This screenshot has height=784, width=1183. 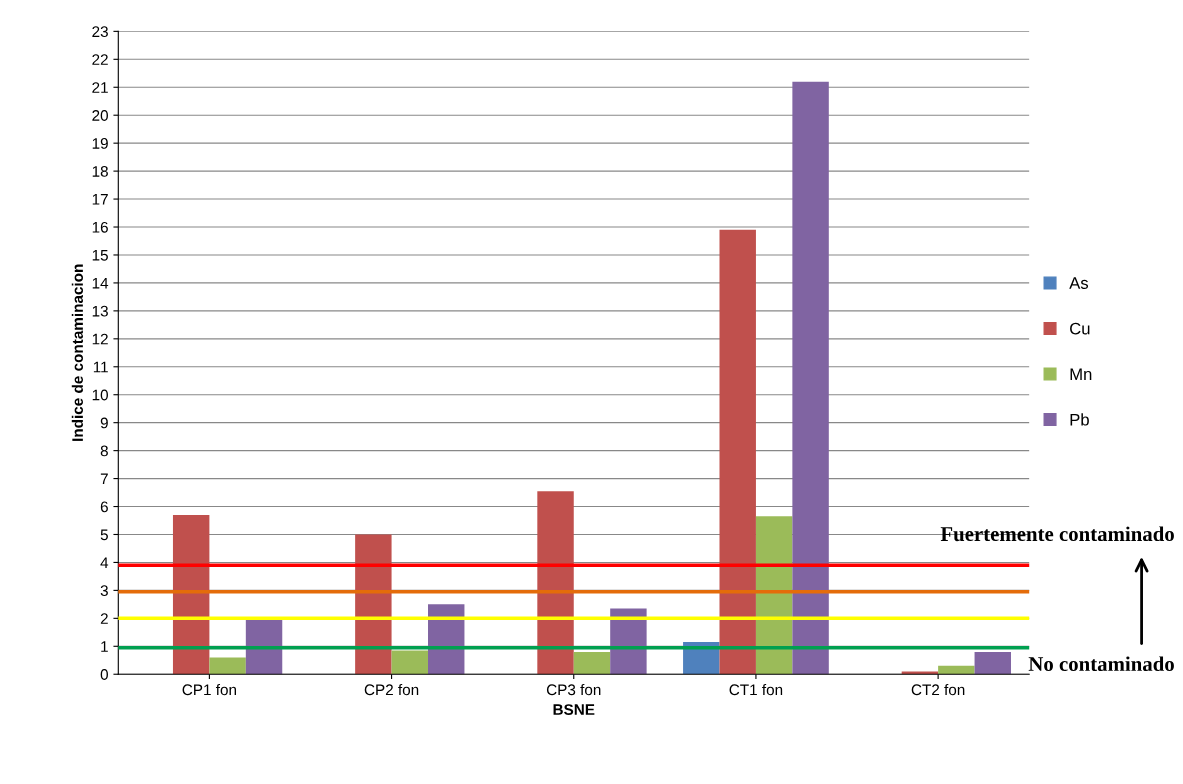 What do you see at coordinates (104, 451) in the screenshot?
I see `y-tick-label: 8` at bounding box center [104, 451].